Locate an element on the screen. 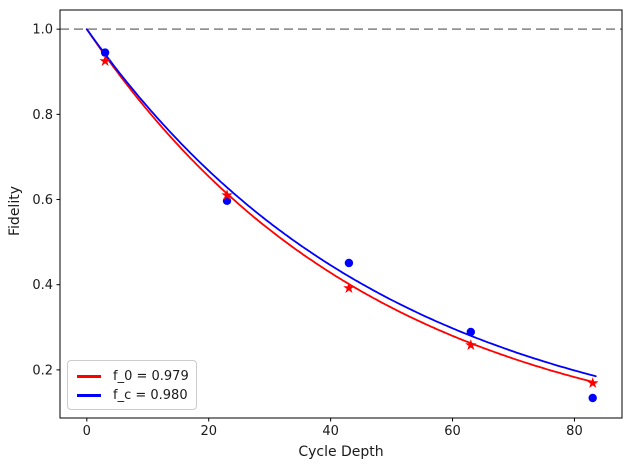  y-tick-label: 1.0 is located at coordinates (42, 30).